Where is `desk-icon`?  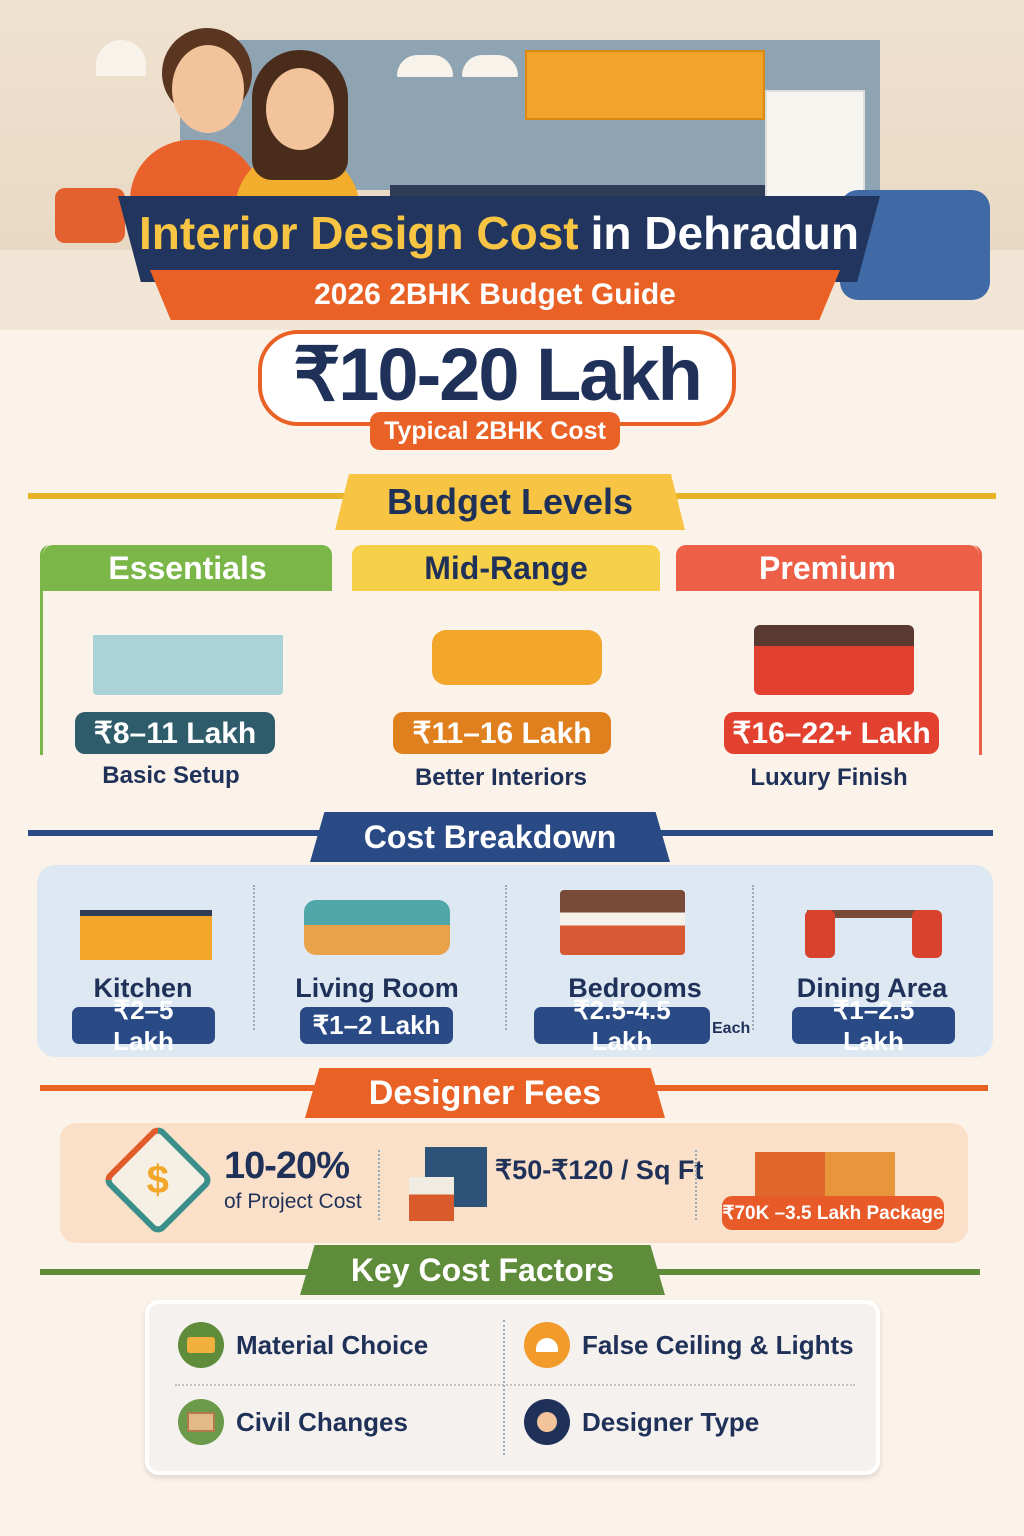 desk-icon is located at coordinates (188, 645).